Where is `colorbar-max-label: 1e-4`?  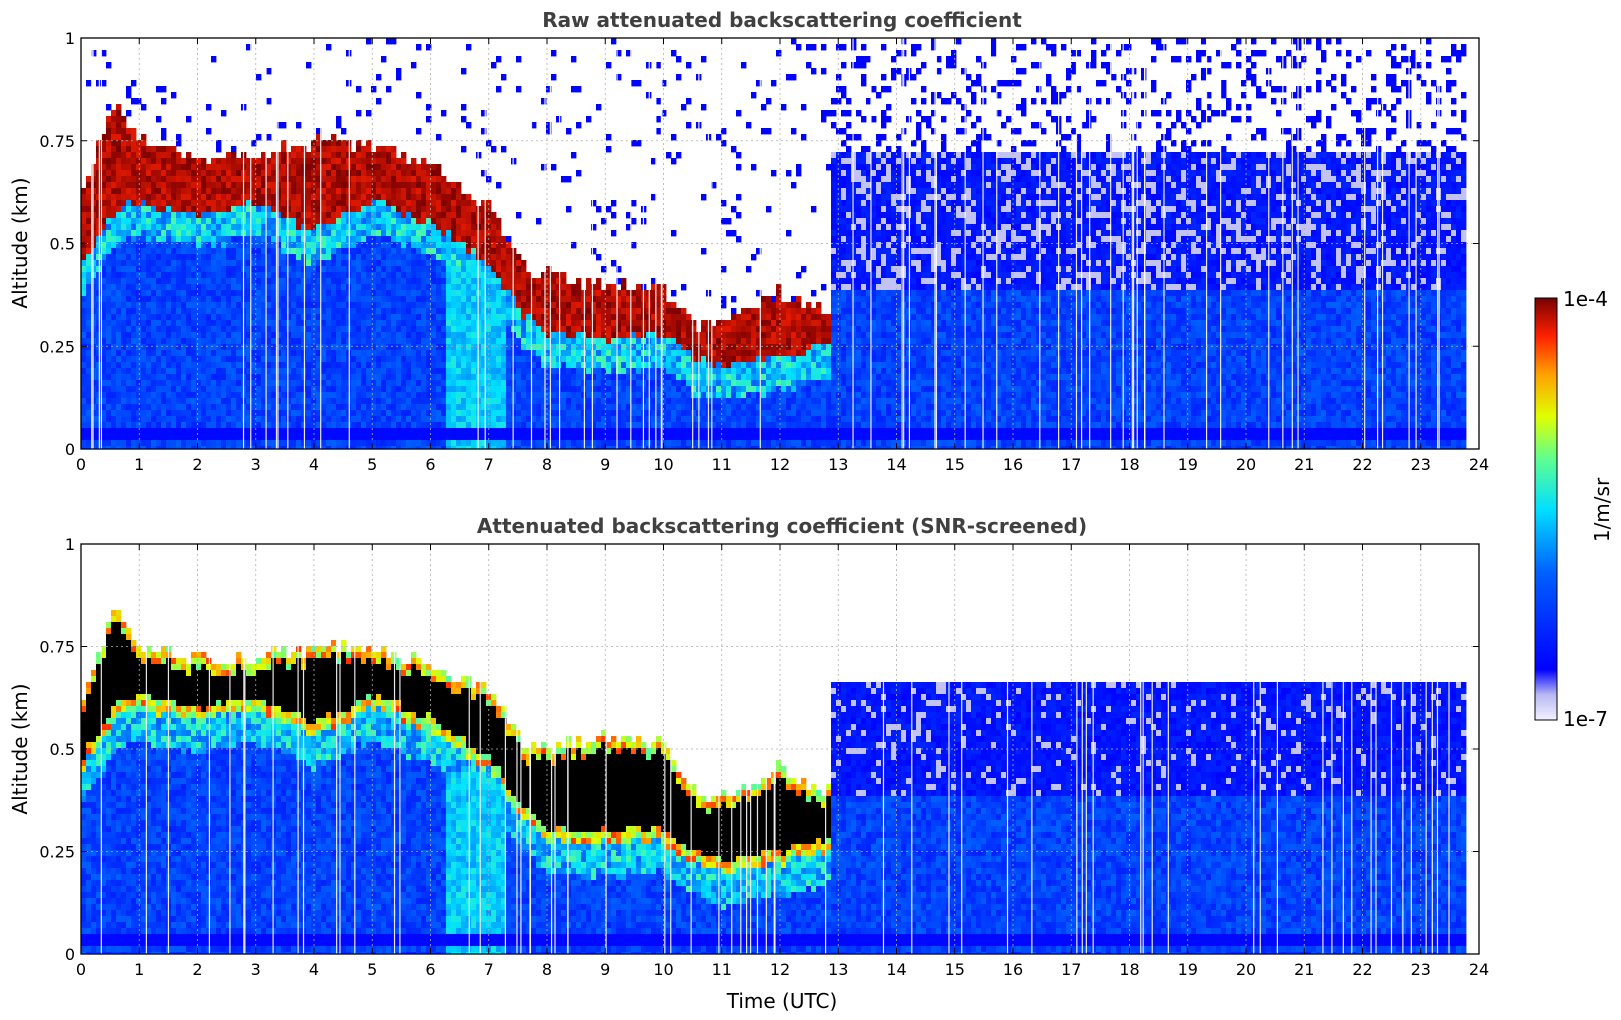
colorbar-max-label: 1e-4 is located at coordinates (1585, 299).